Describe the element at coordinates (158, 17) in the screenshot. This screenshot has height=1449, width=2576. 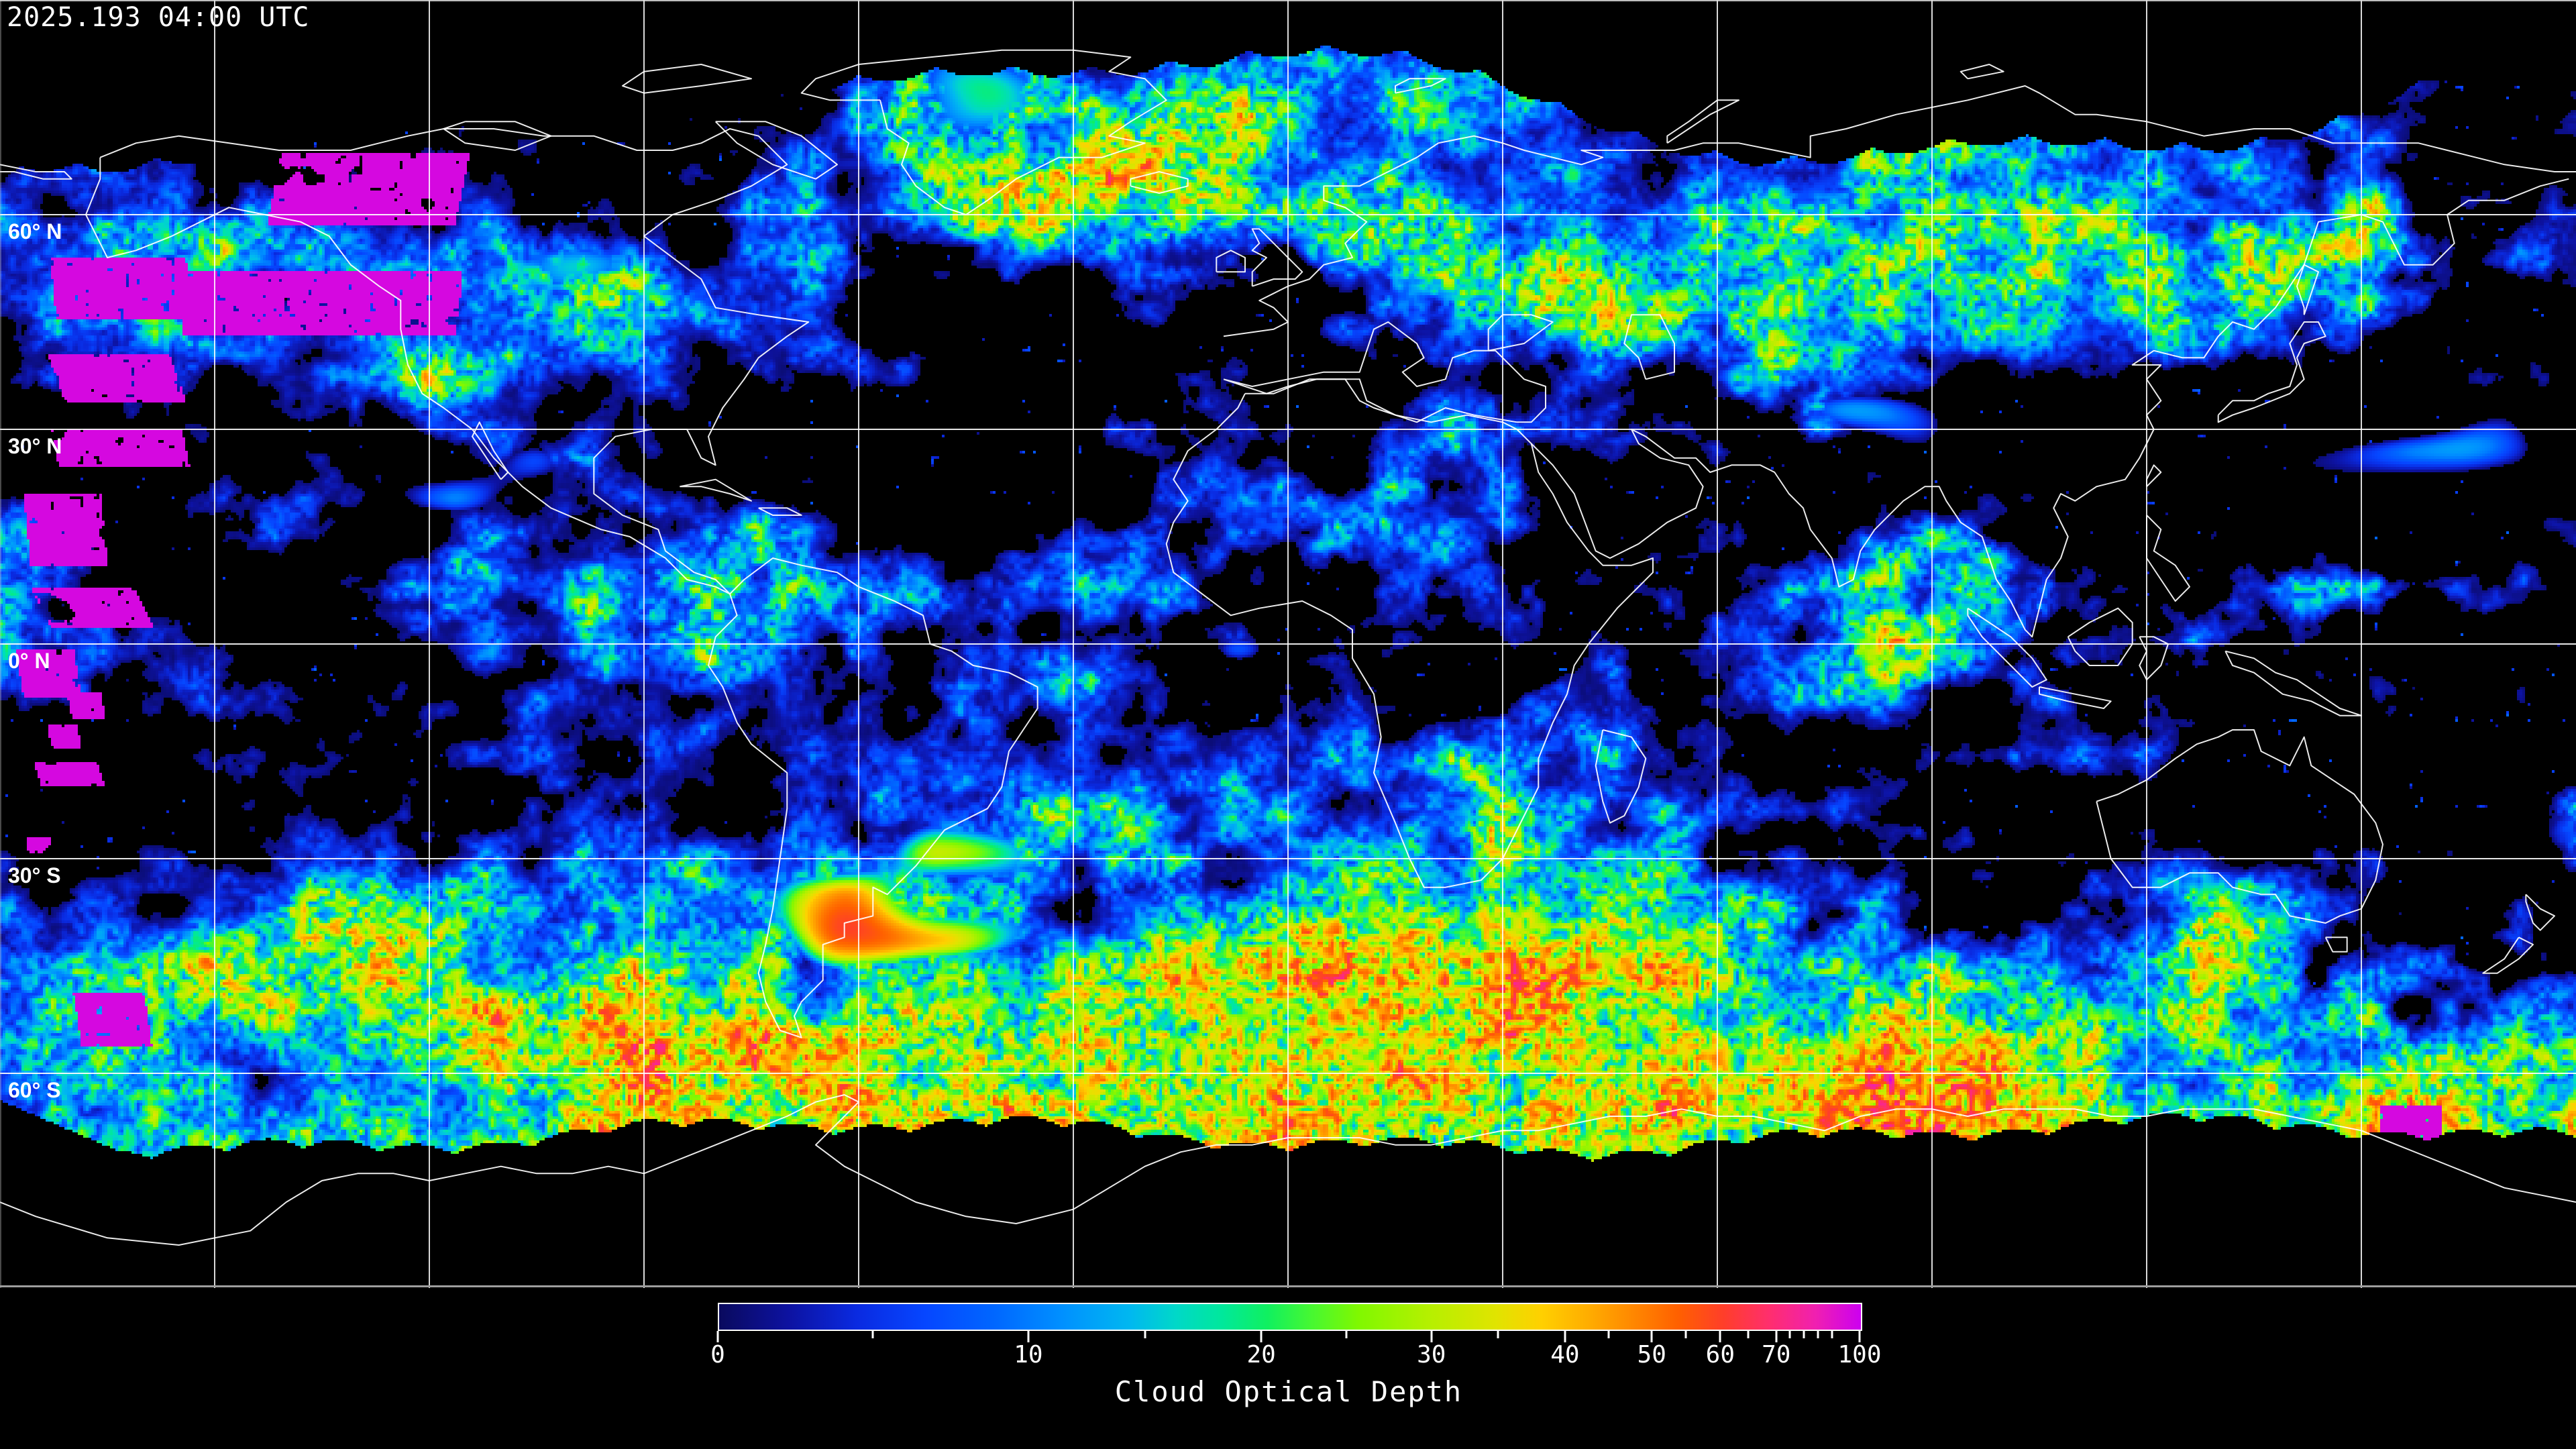
I see `timestamp-label: 2025.193 04:00 UTC` at that location.